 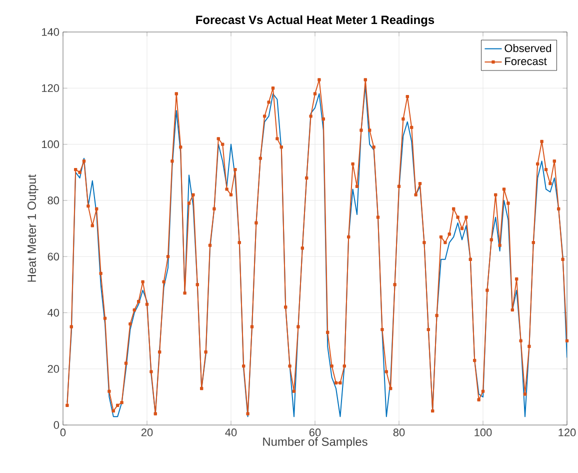 I want to click on chart-title: Forecast Vs Actual Heat Meter 1 Readings, so click(x=315, y=20).